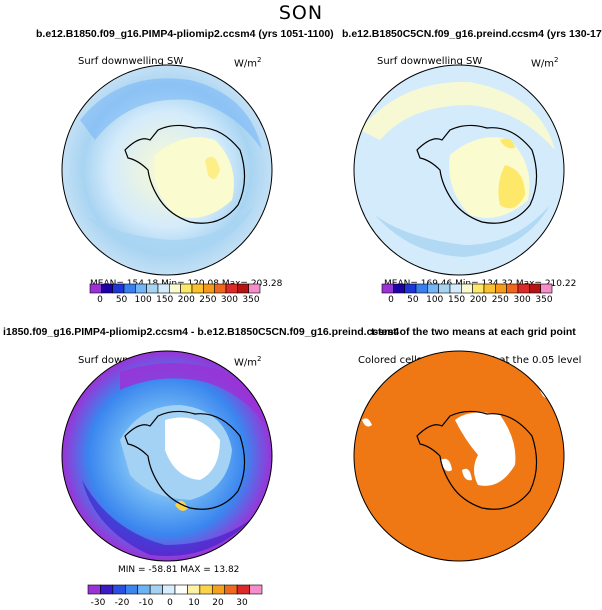 The image size is (602, 610). I want to click on panel-2-map-border, so click(459, 170).